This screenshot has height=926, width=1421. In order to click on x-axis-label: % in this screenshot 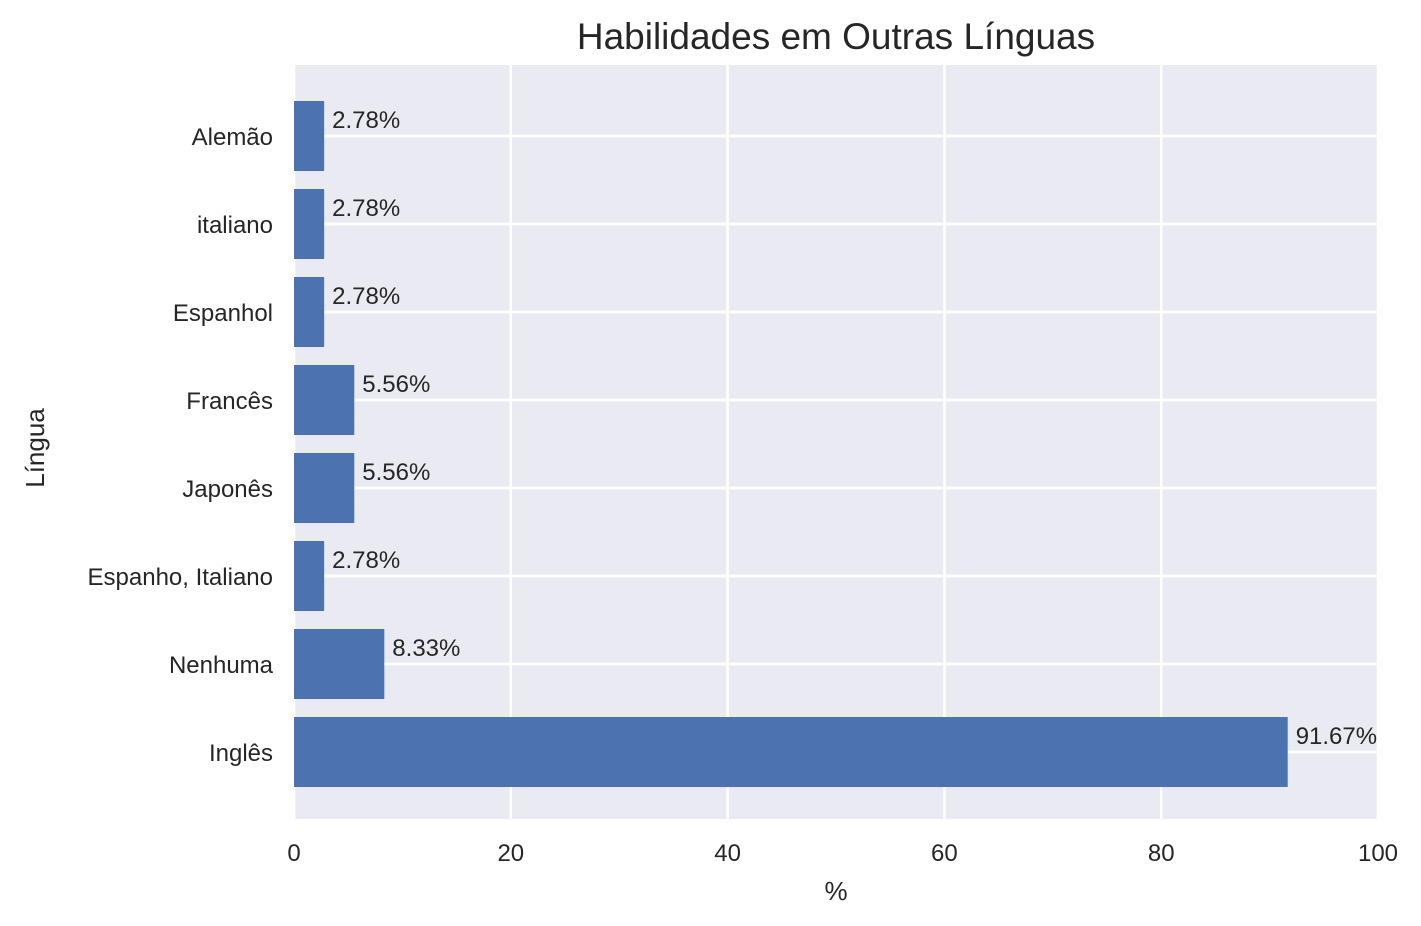, I will do `click(835, 891)`.